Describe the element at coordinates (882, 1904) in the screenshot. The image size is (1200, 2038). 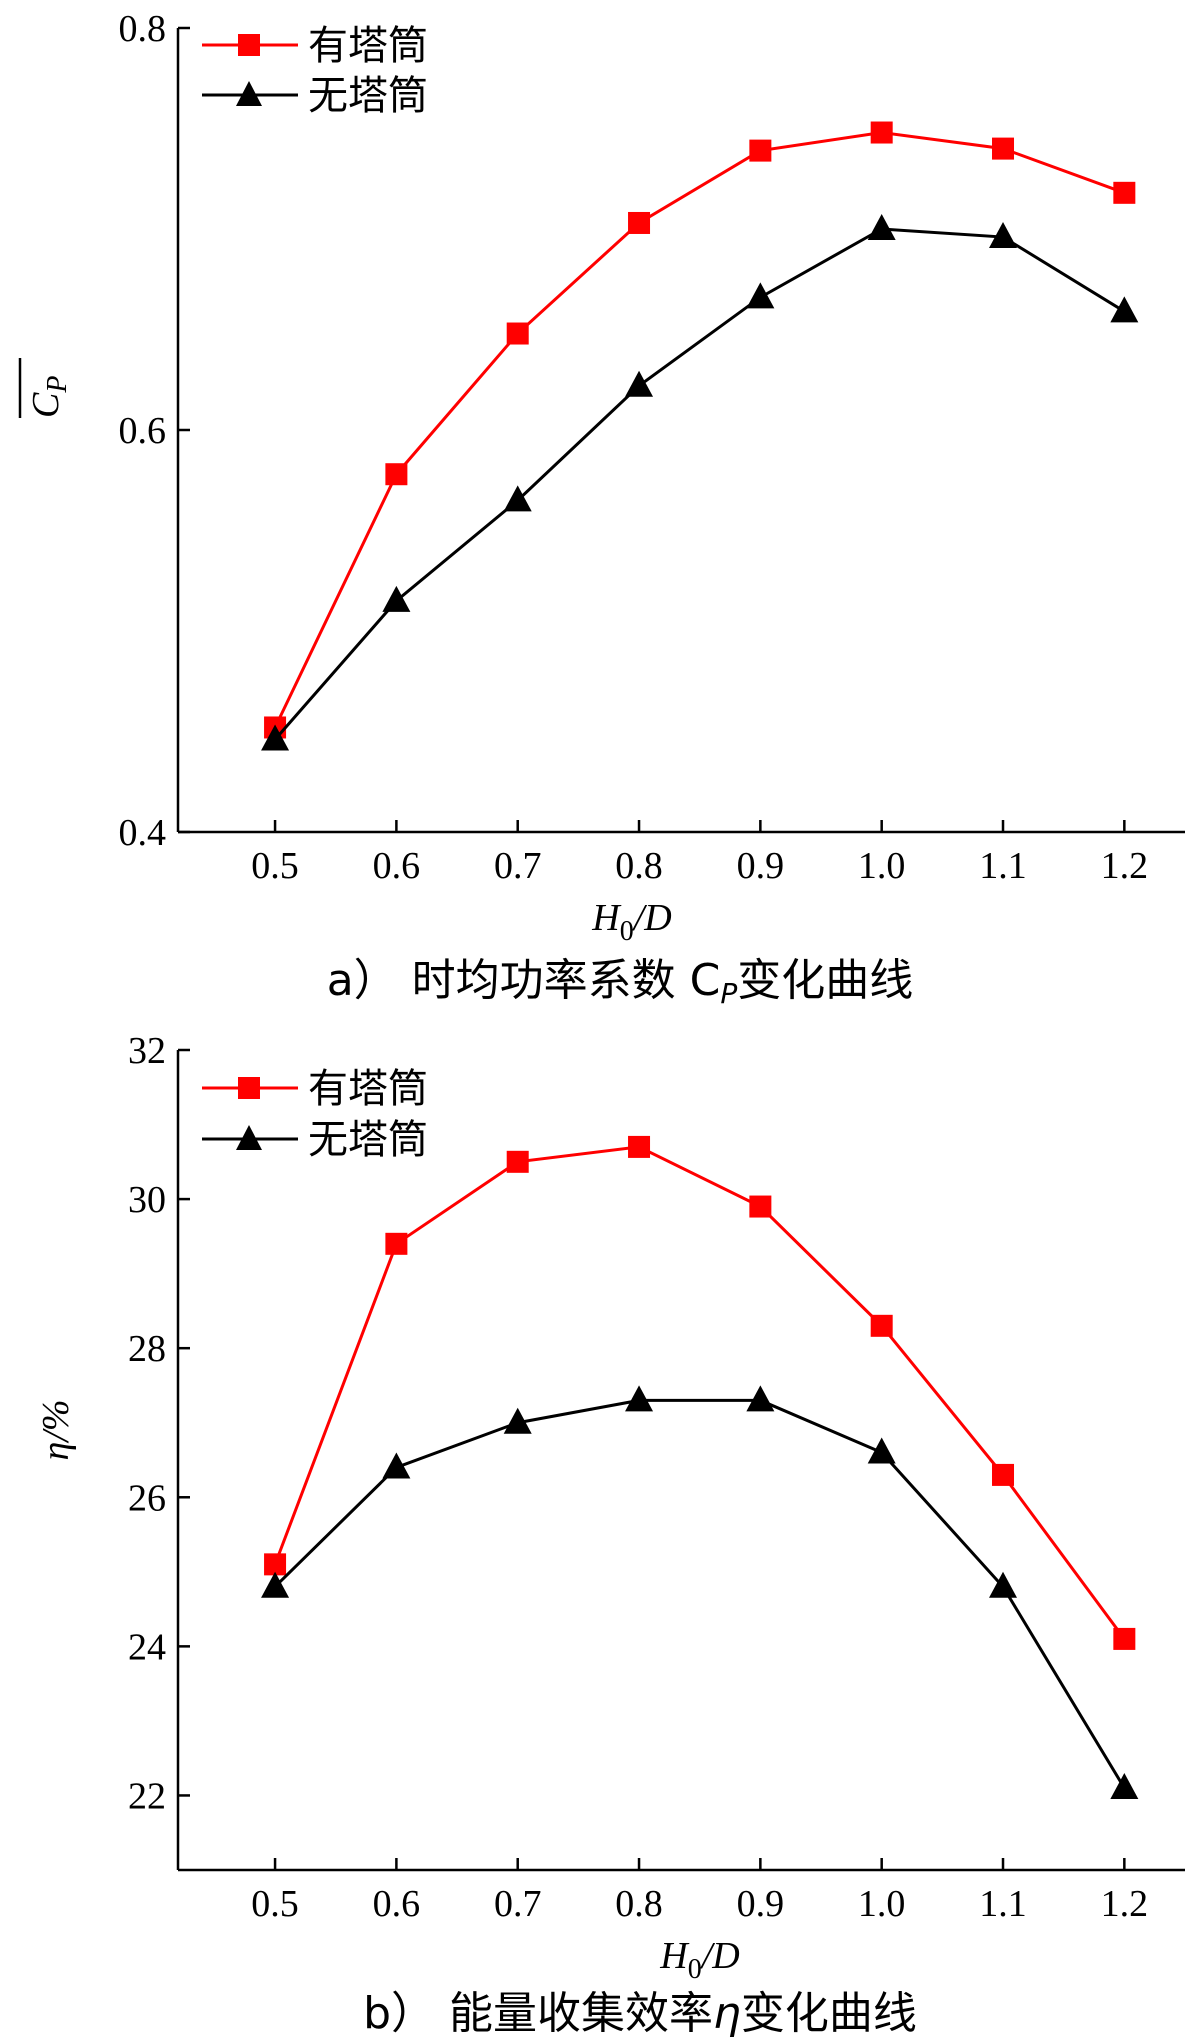
I see `chart-b-x-tick-label: 1.0` at that location.